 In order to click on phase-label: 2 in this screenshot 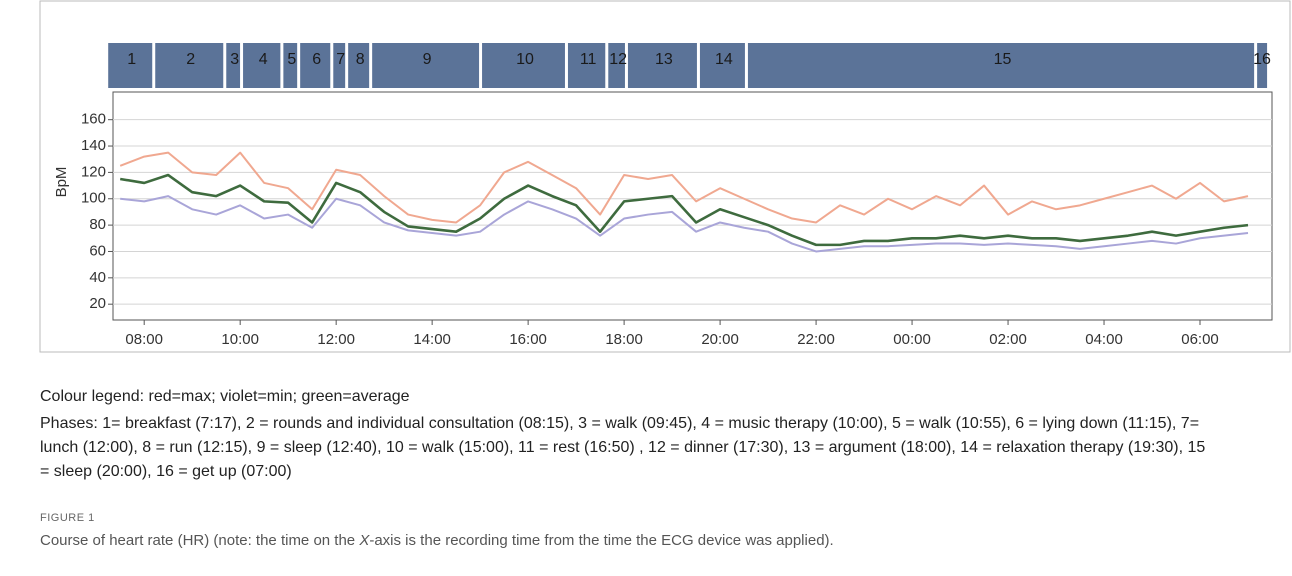, I will do `click(190, 59)`.